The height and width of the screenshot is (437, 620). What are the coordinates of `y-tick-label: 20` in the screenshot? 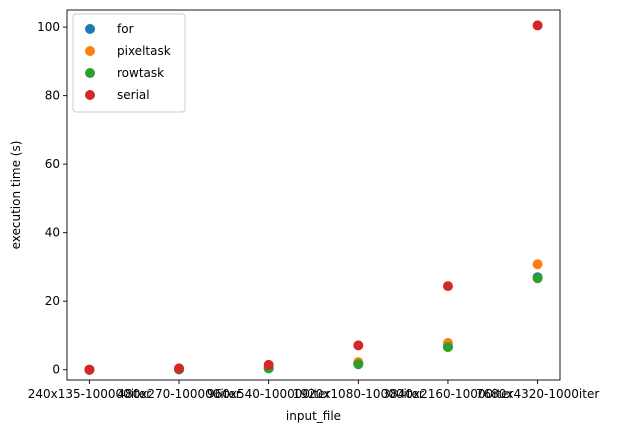 It's located at (52, 301).